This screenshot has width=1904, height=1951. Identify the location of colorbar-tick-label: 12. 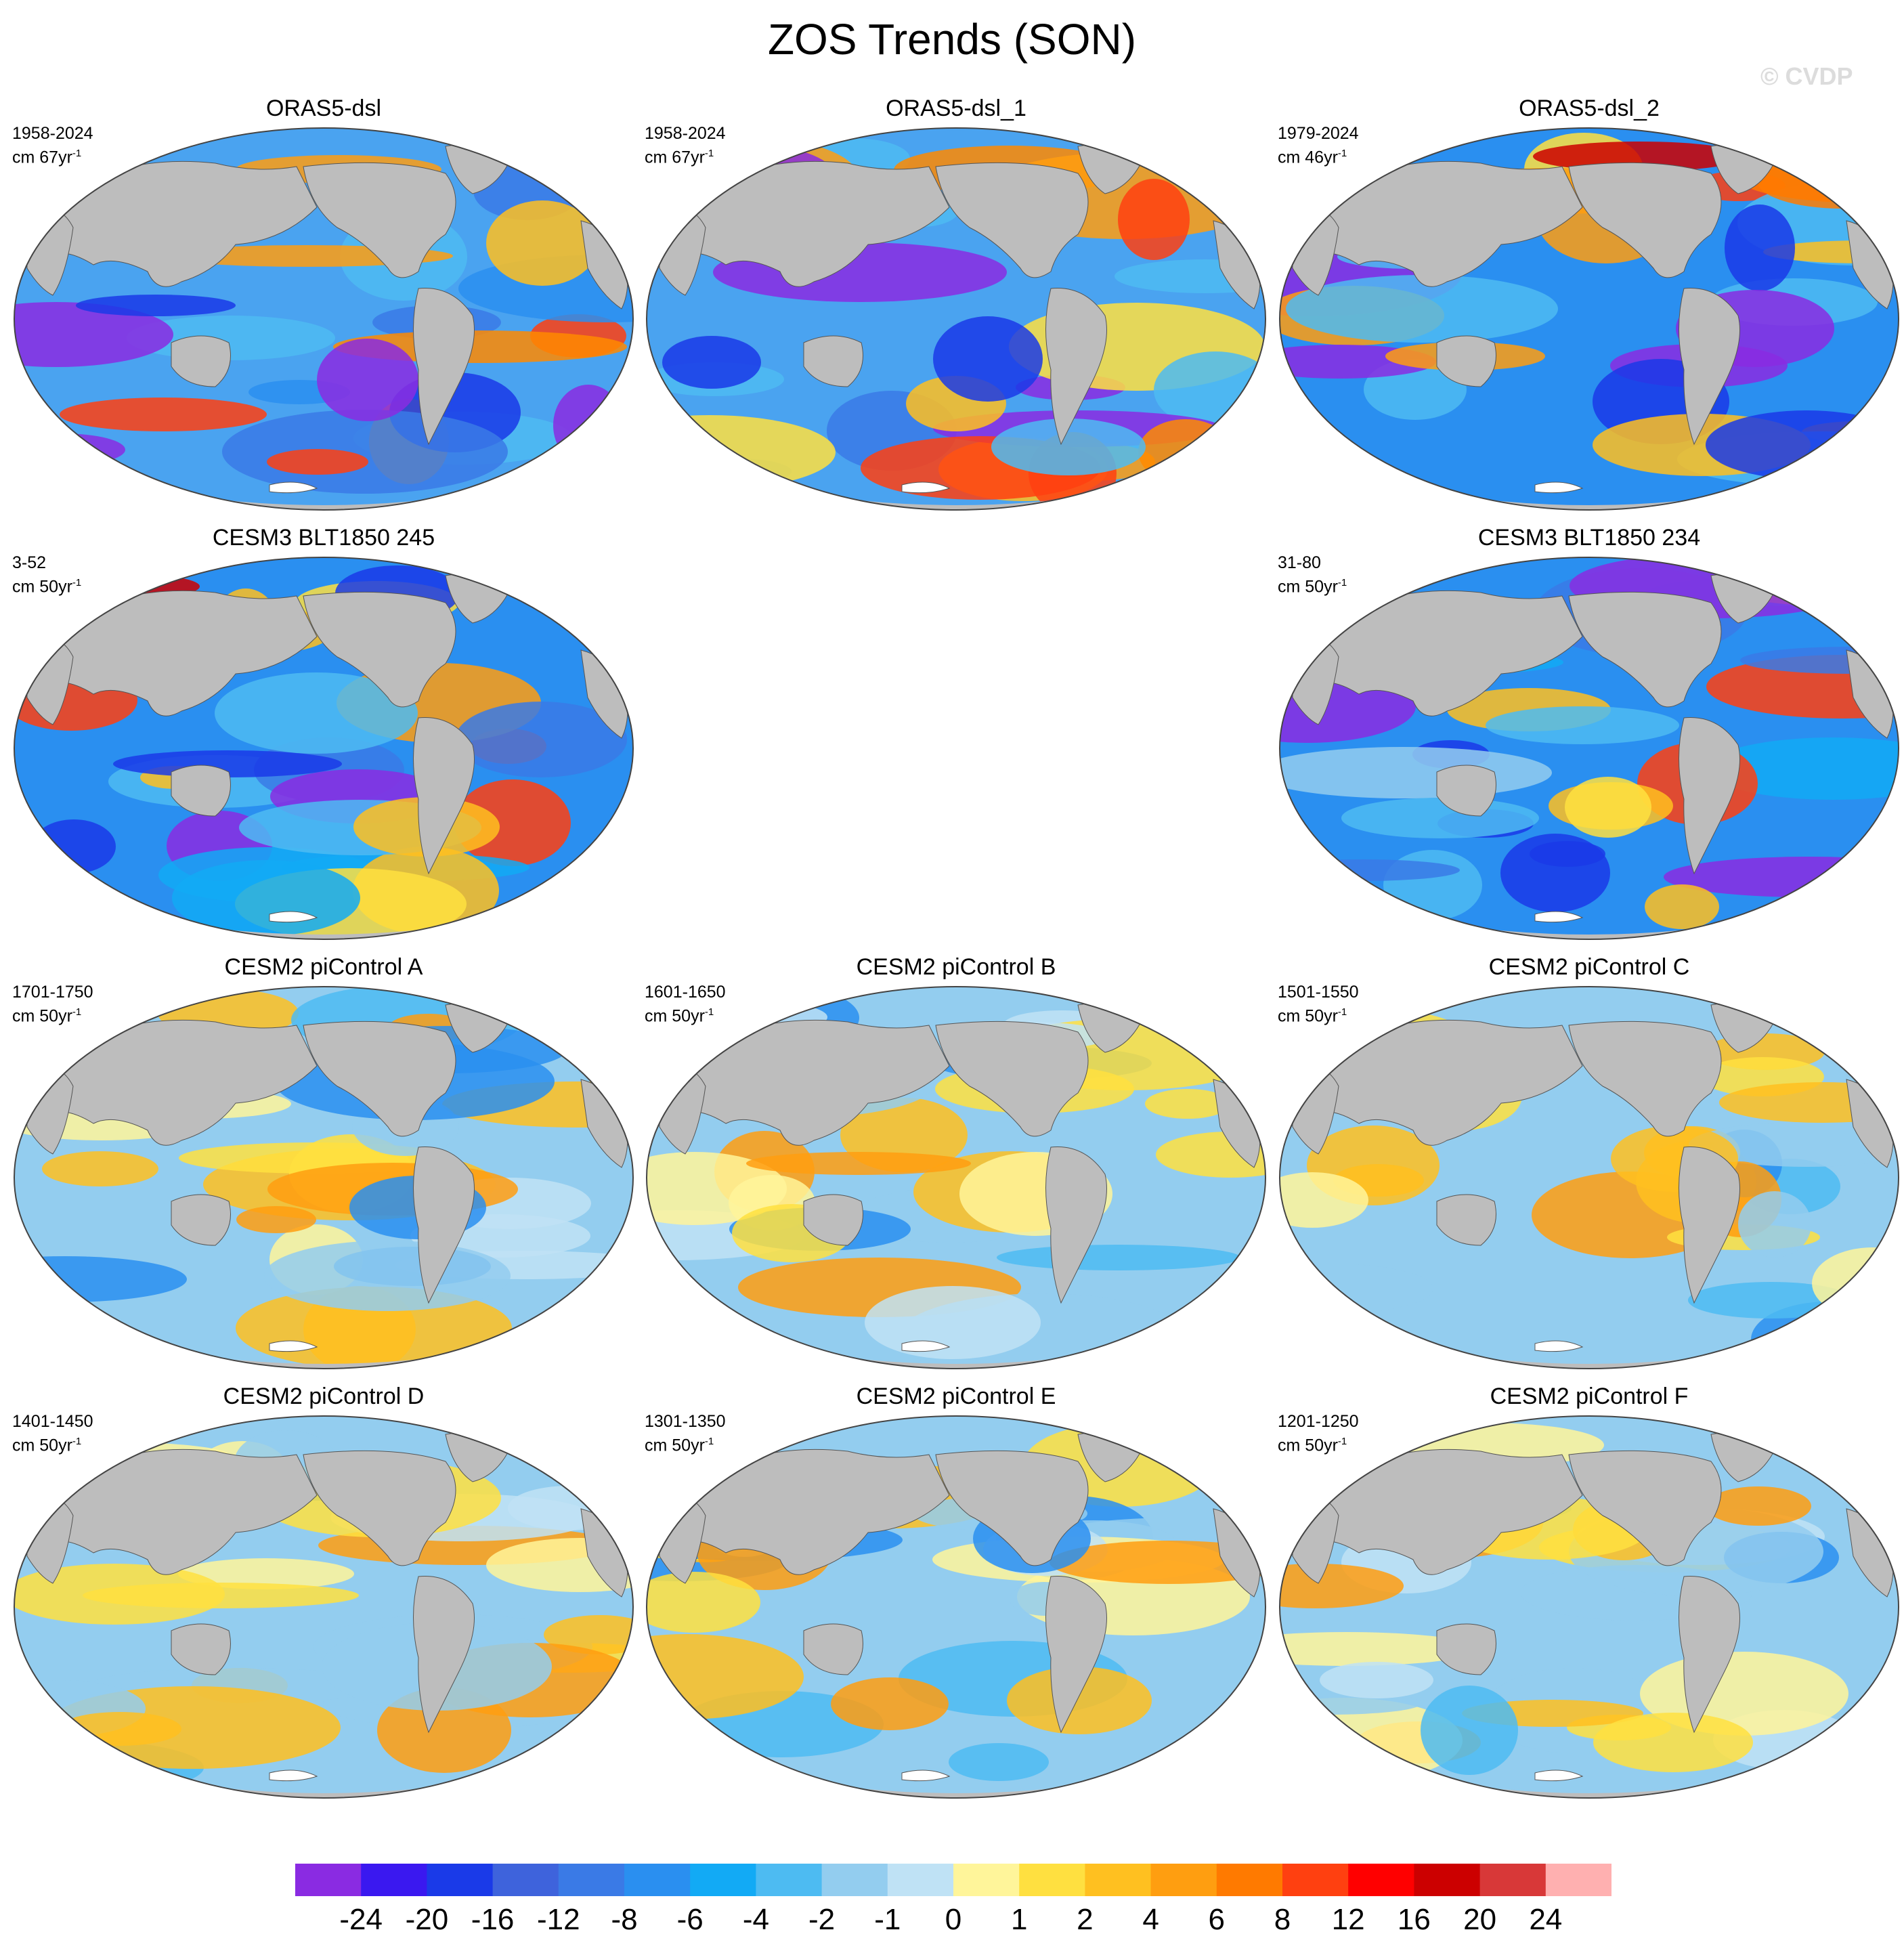
(1348, 1919).